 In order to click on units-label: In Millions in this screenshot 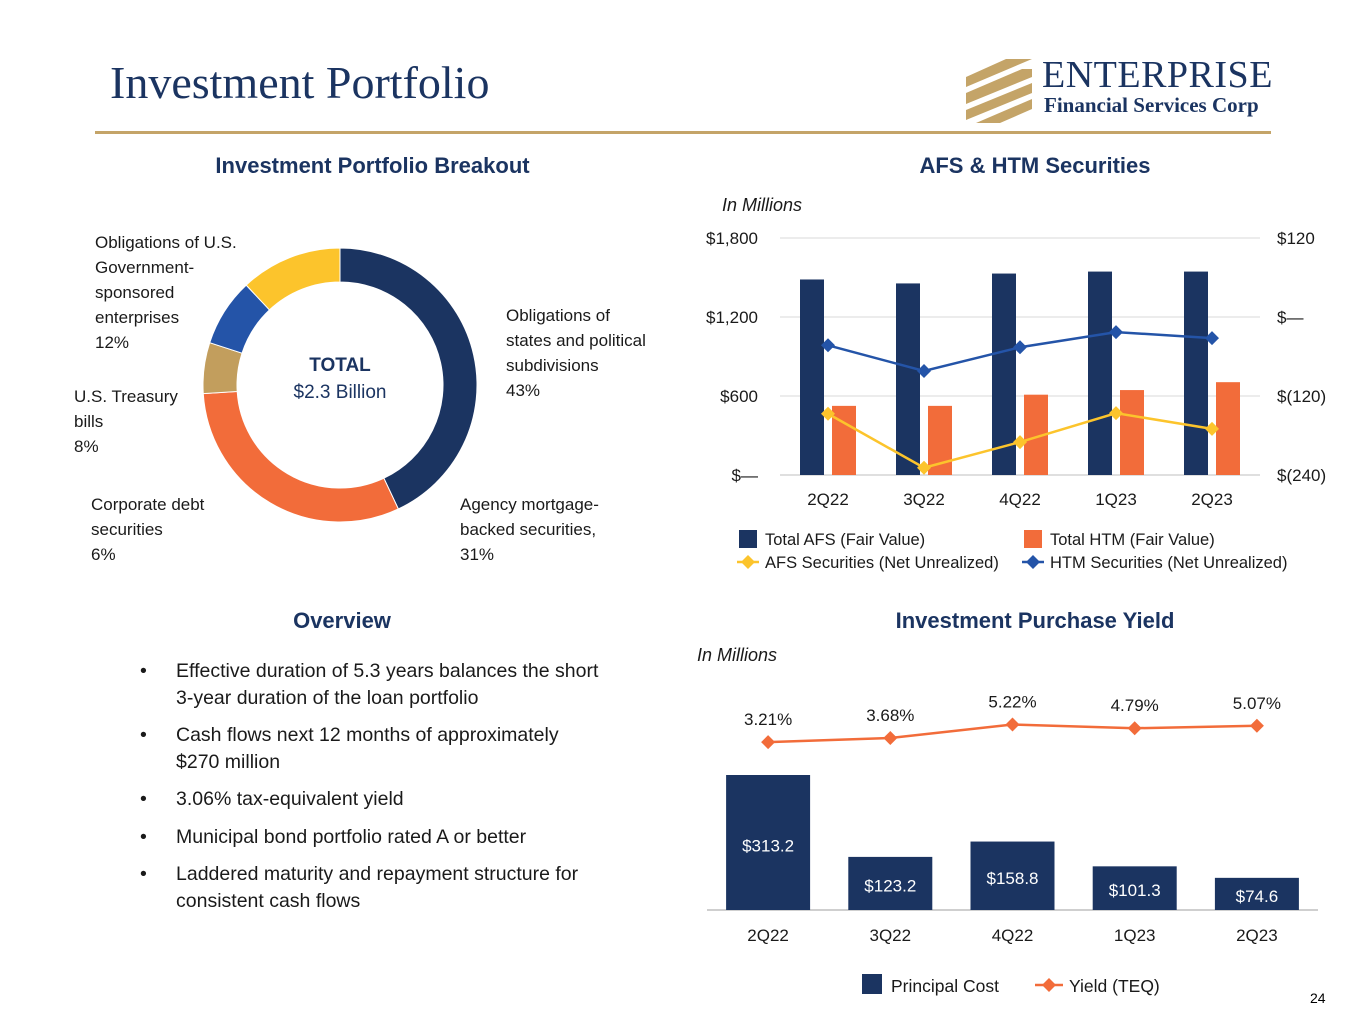, I will do `click(737, 655)`.